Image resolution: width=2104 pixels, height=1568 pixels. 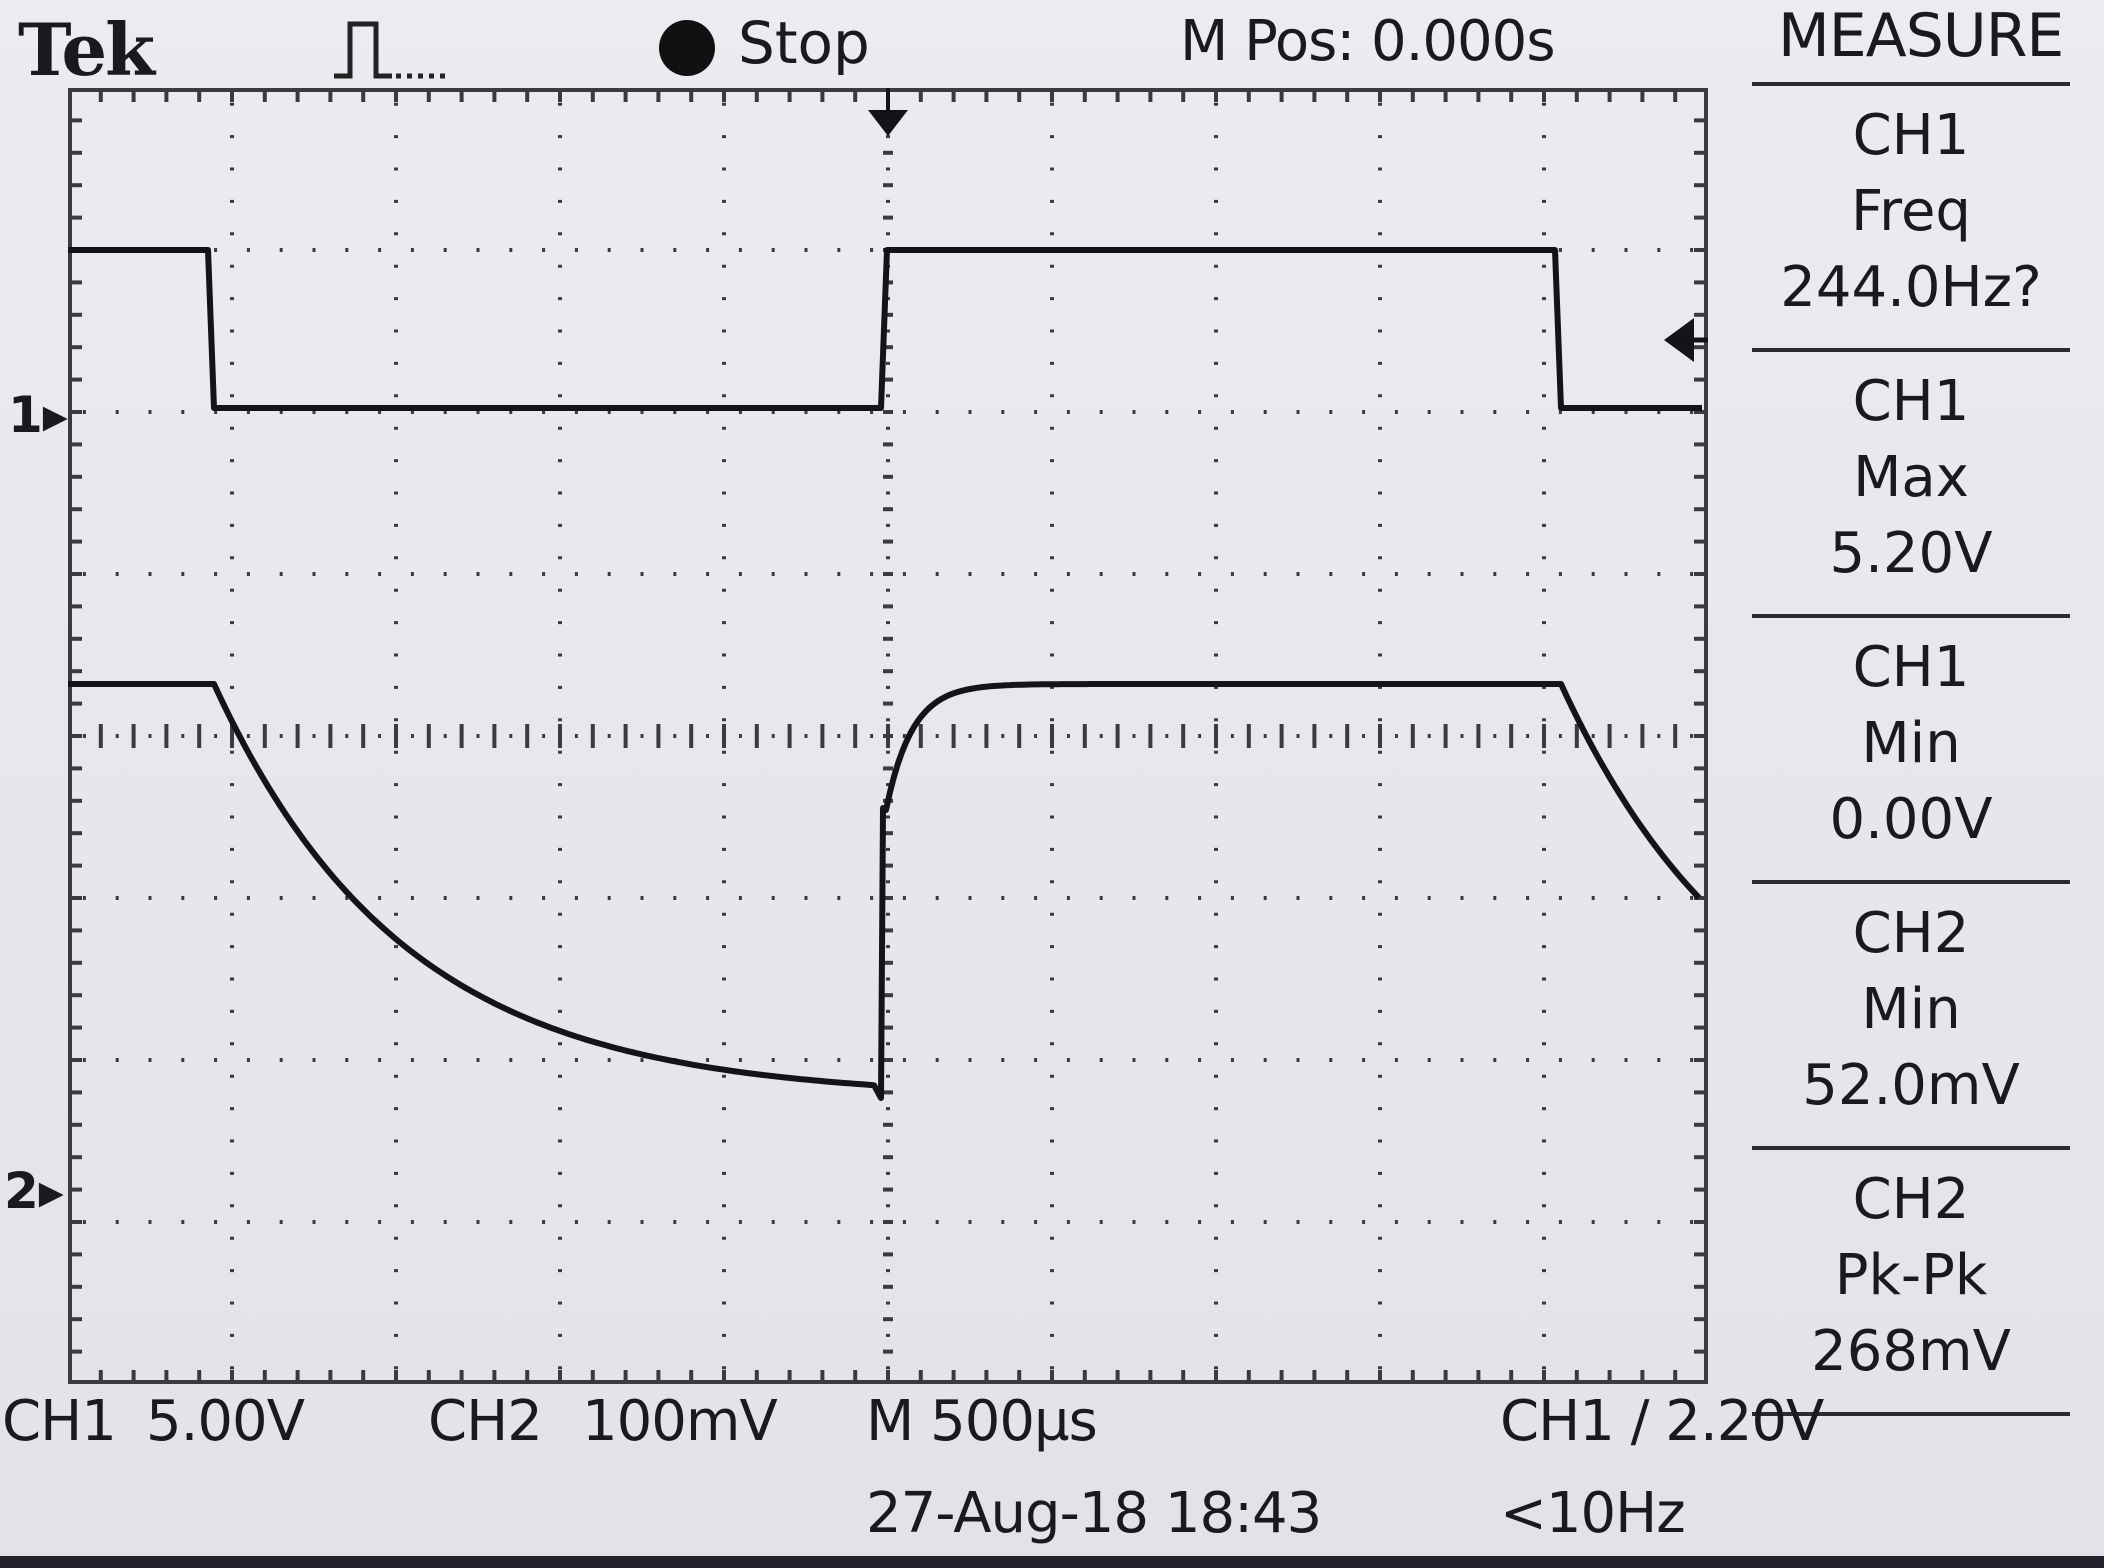 I want to click on trigger-position-icon, so click(x=888, y=123).